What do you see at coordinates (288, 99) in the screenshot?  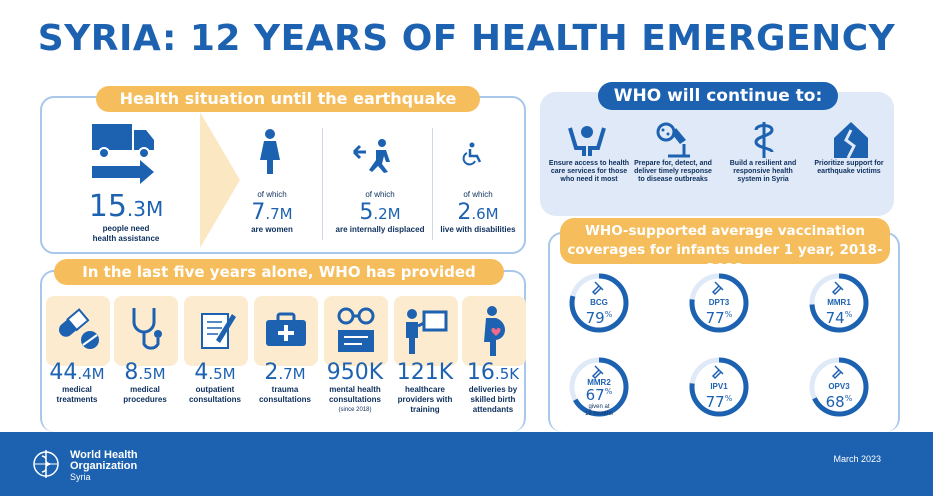 I see `health-situation-heading: Health situation until the earthquake` at bounding box center [288, 99].